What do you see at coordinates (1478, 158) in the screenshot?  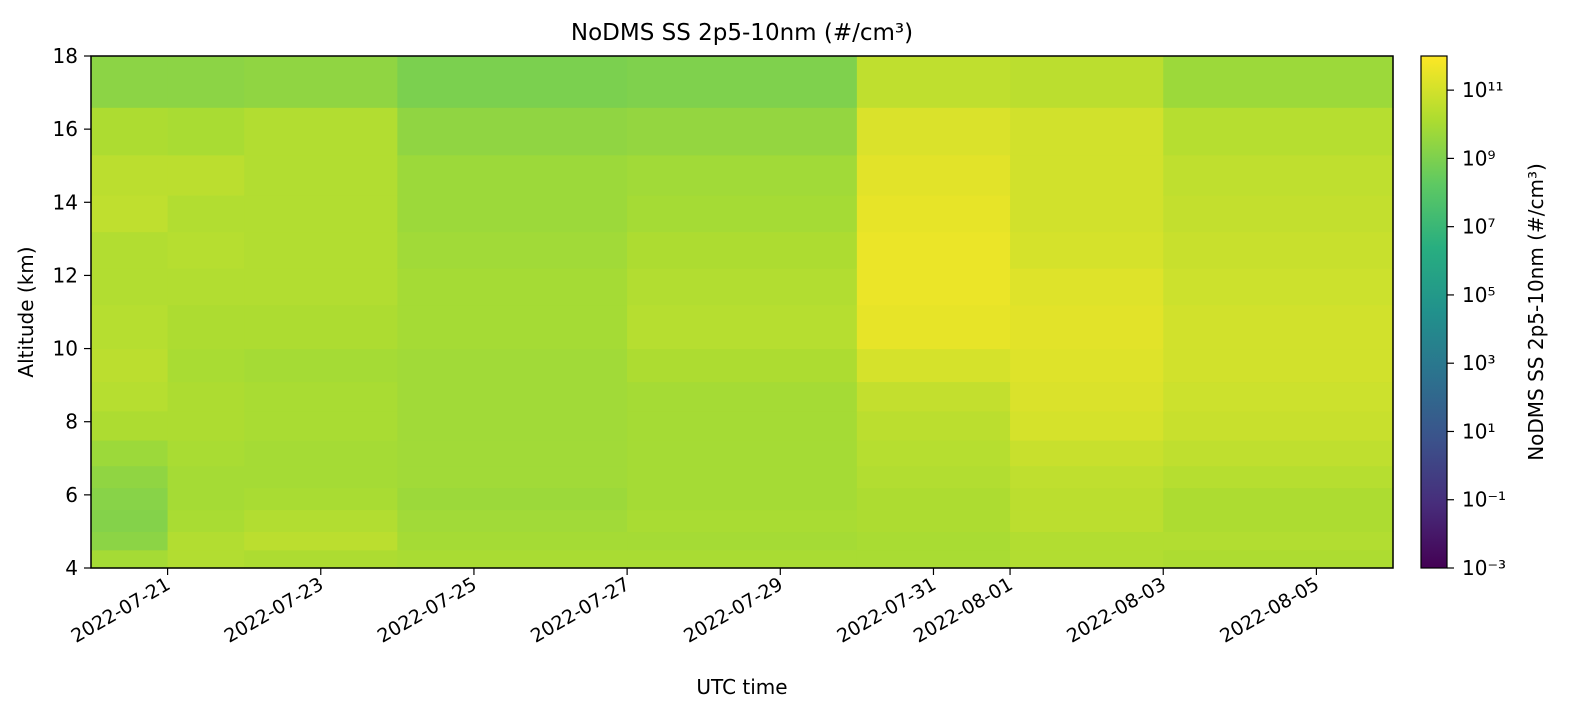 I see `colorbar-tick-label: 10⁹` at bounding box center [1478, 158].